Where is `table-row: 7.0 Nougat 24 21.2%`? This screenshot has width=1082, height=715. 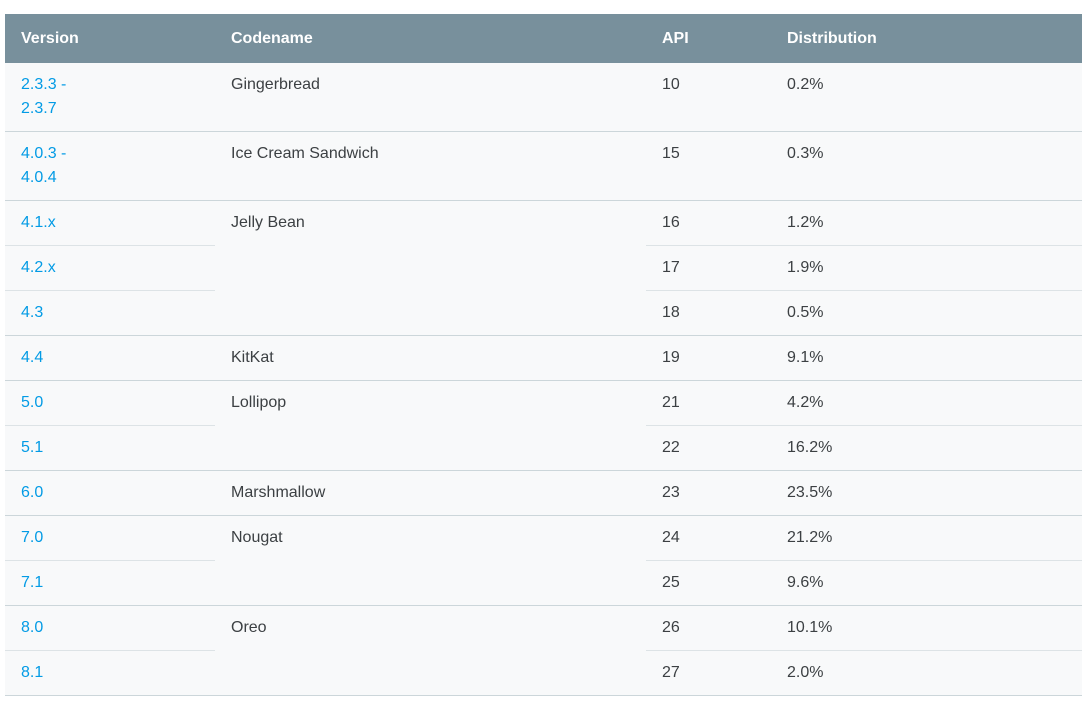
table-row: 7.0 Nougat 24 21.2% is located at coordinates (543, 560).